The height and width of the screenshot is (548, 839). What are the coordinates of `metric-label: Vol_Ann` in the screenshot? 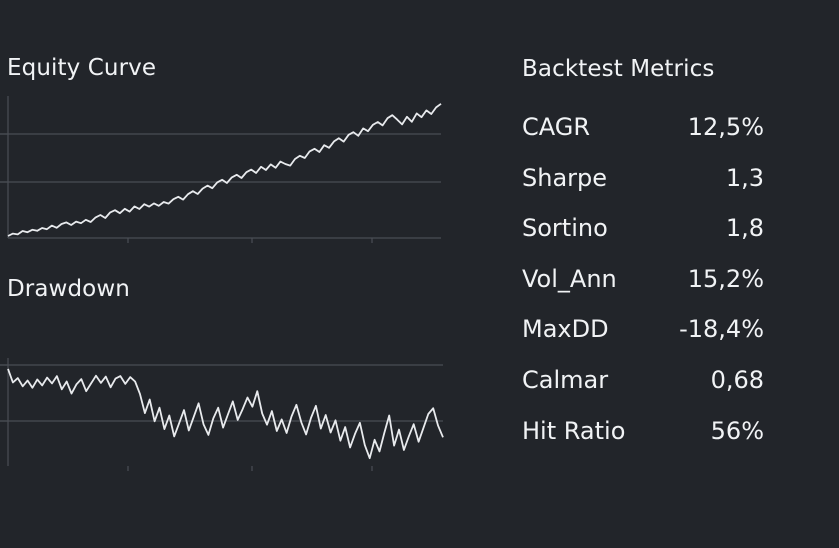 It's located at (569, 278).